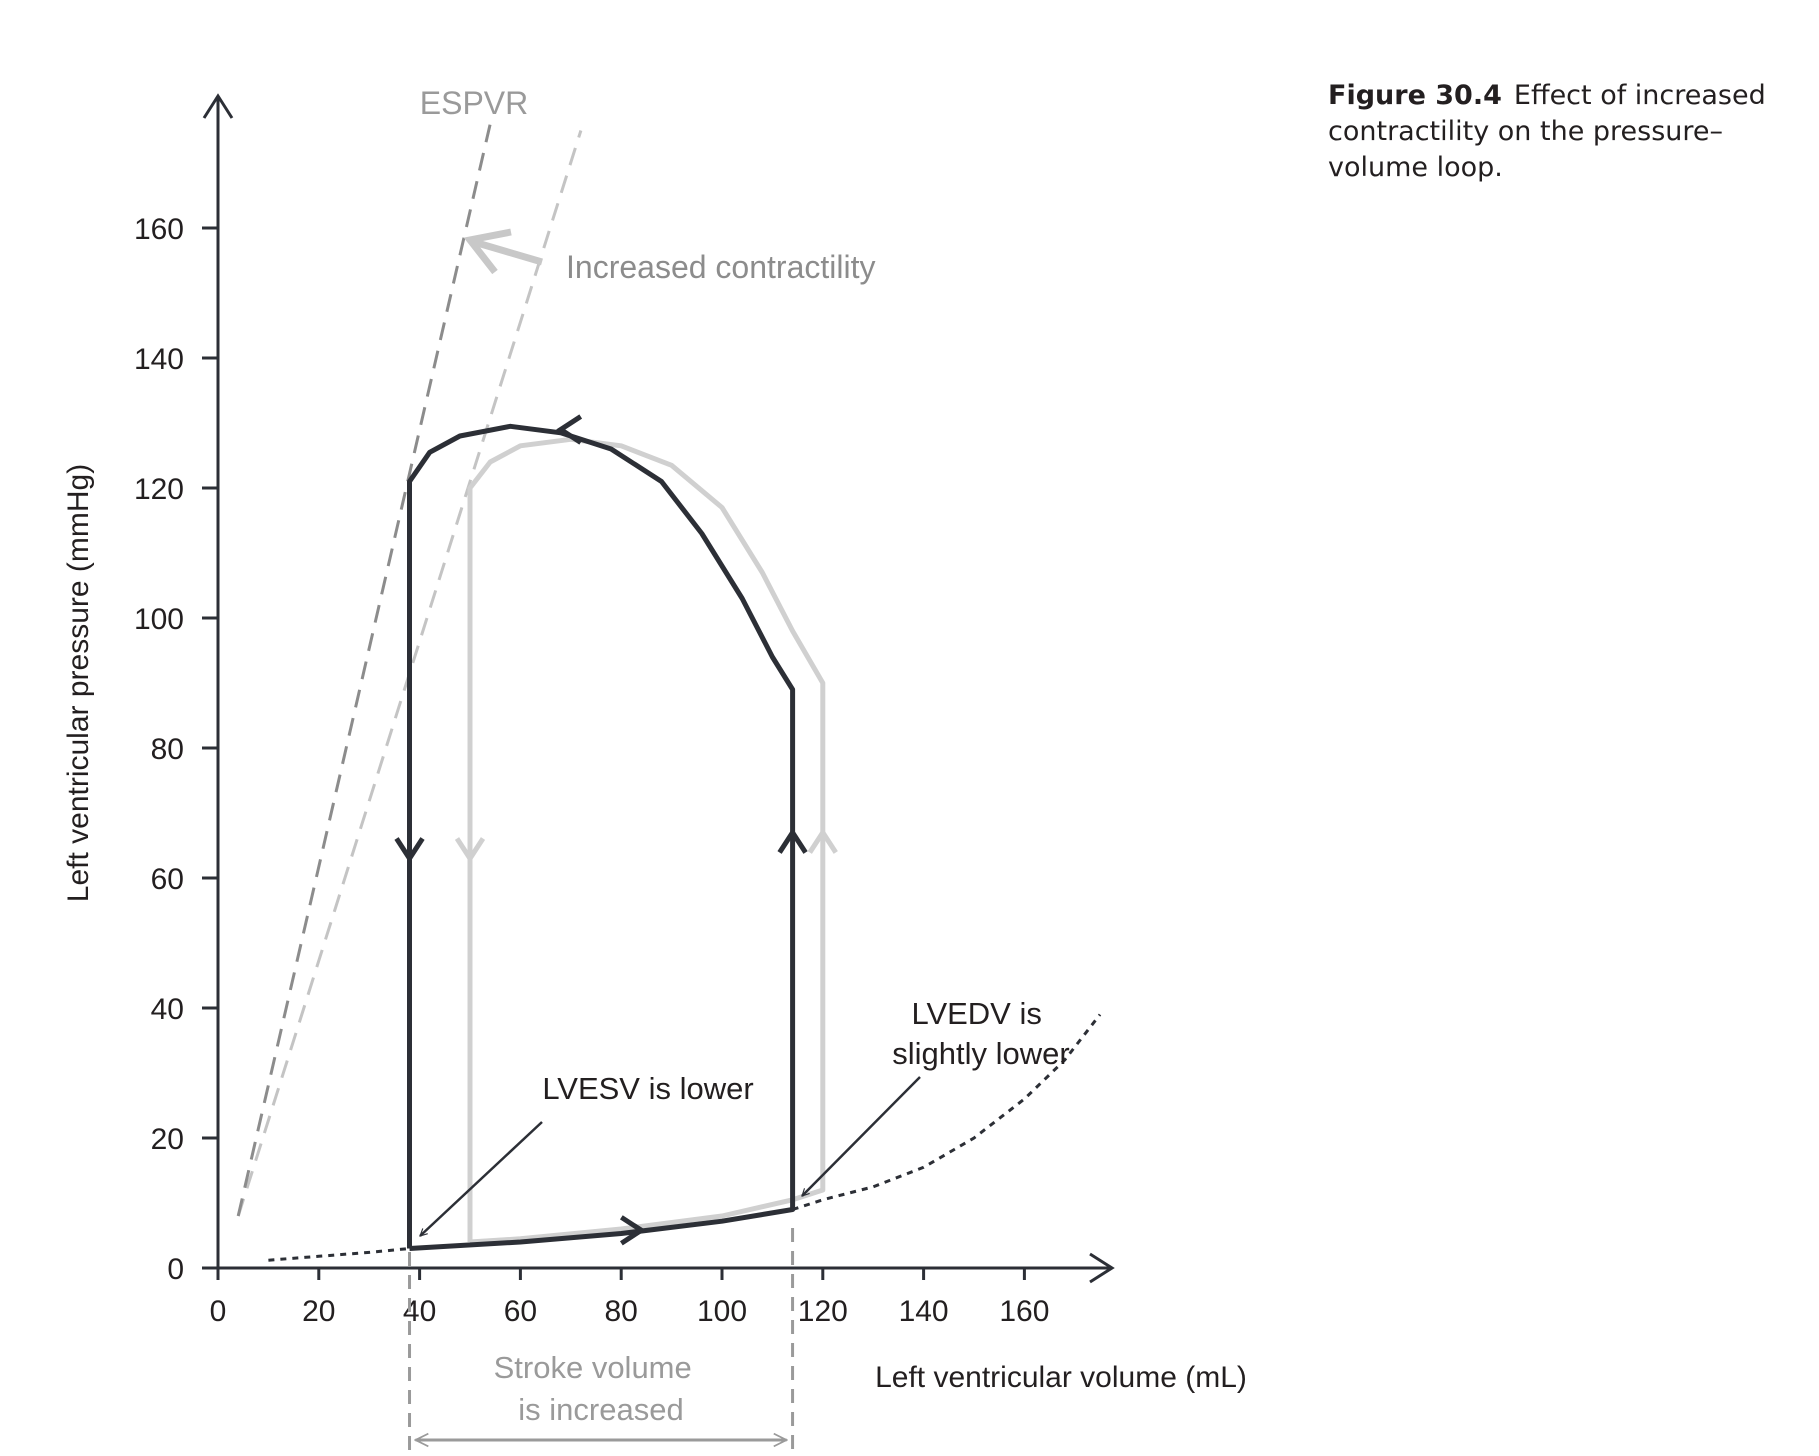  I want to click on increased-contractility-loop, so click(601, 837).